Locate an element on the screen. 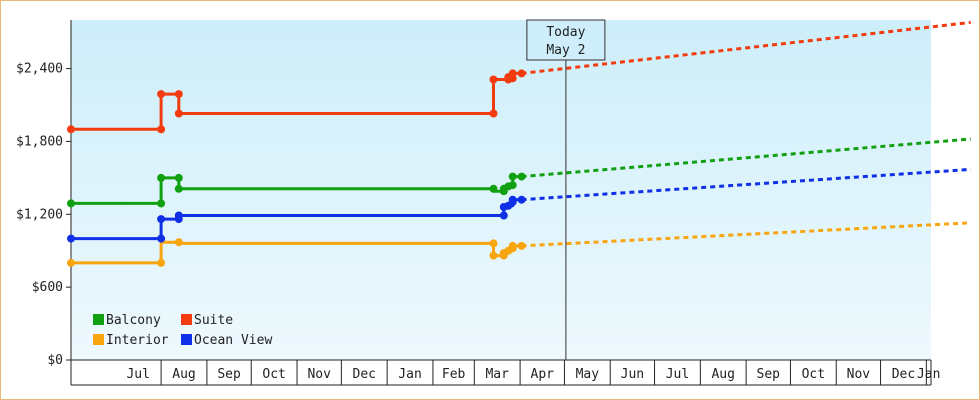 Image resolution: width=980 pixels, height=400 pixels. y-tick-label: $600 is located at coordinates (47, 287).